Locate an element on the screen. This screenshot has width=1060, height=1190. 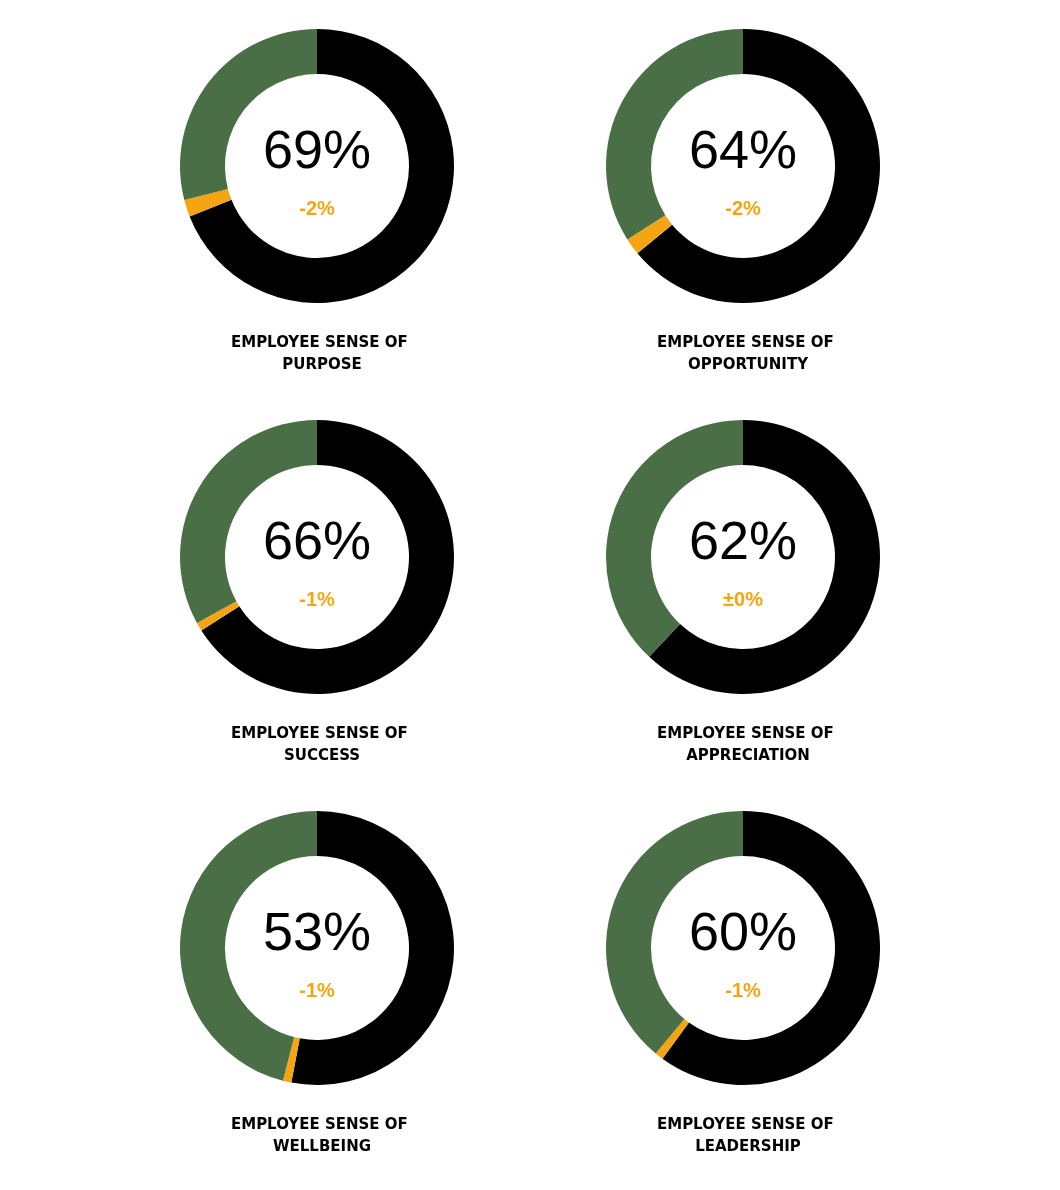
text: 60% is located at coordinates (743, 931).